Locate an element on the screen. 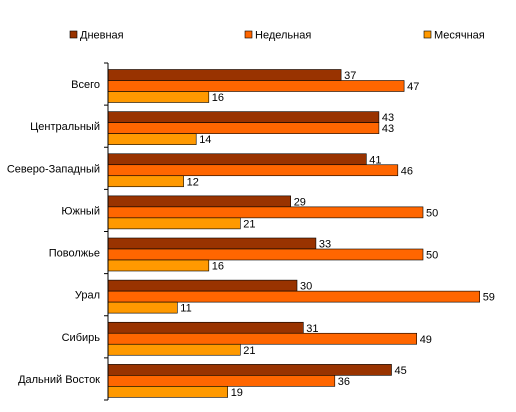 This screenshot has width=516, height=412. data-label: 49 is located at coordinates (426, 340).